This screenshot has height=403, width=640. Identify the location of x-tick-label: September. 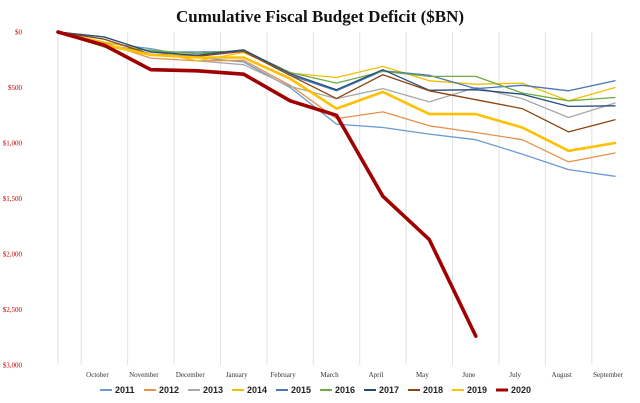
(608, 375).